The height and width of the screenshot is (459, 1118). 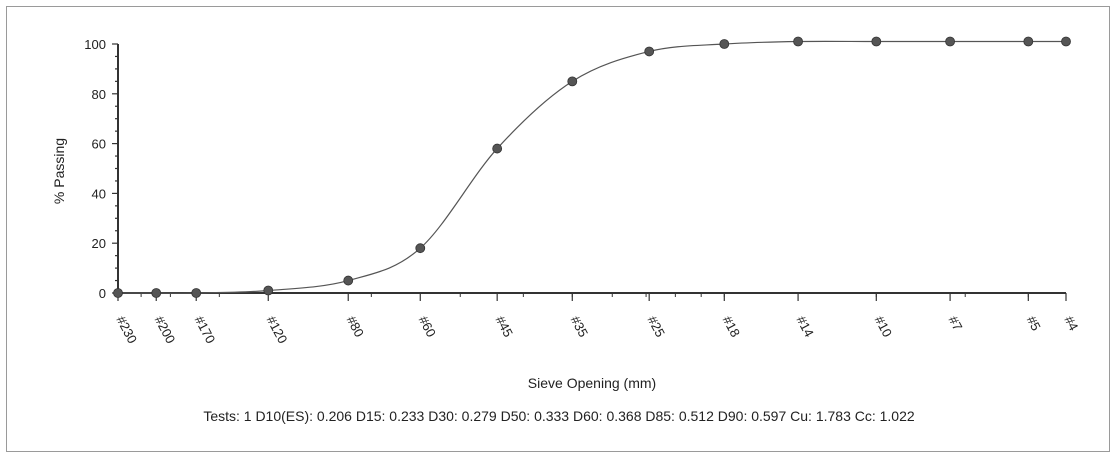 What do you see at coordinates (1071, 323) in the screenshot?
I see `x-tick-label: #4` at bounding box center [1071, 323].